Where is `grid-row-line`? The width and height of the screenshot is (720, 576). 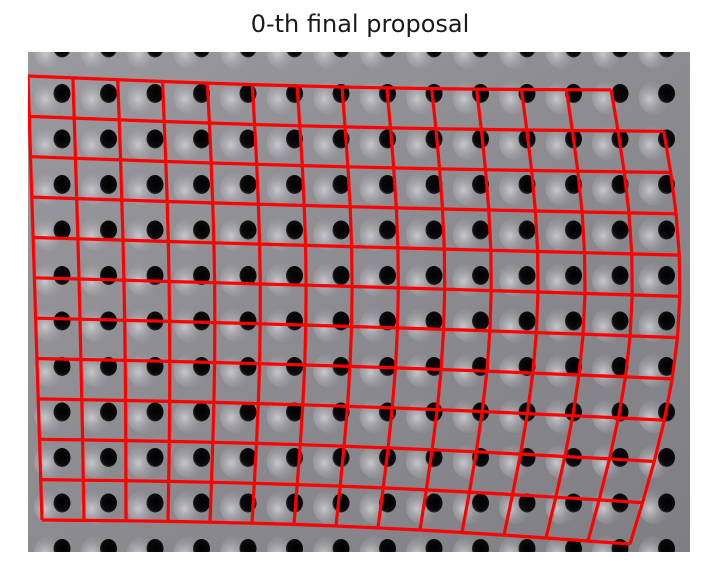
grid-row-line is located at coordinates (320, 83).